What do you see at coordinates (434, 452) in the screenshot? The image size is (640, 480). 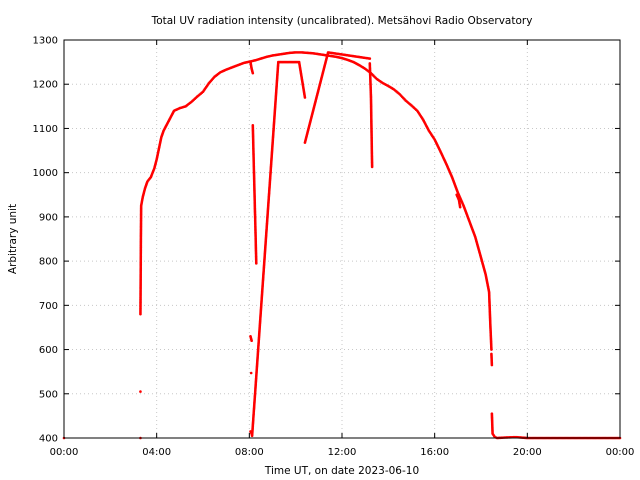 I see `x-tick-label: 16:00` at bounding box center [434, 452].